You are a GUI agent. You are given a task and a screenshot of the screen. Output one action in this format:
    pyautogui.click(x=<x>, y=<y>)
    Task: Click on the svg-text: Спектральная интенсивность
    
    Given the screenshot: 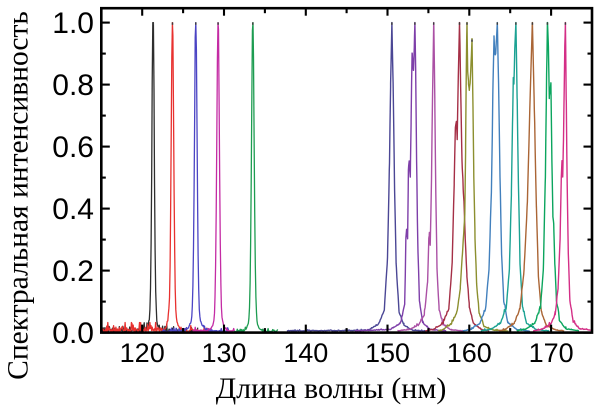 What is the action you would take?
    pyautogui.click(x=19, y=195)
    